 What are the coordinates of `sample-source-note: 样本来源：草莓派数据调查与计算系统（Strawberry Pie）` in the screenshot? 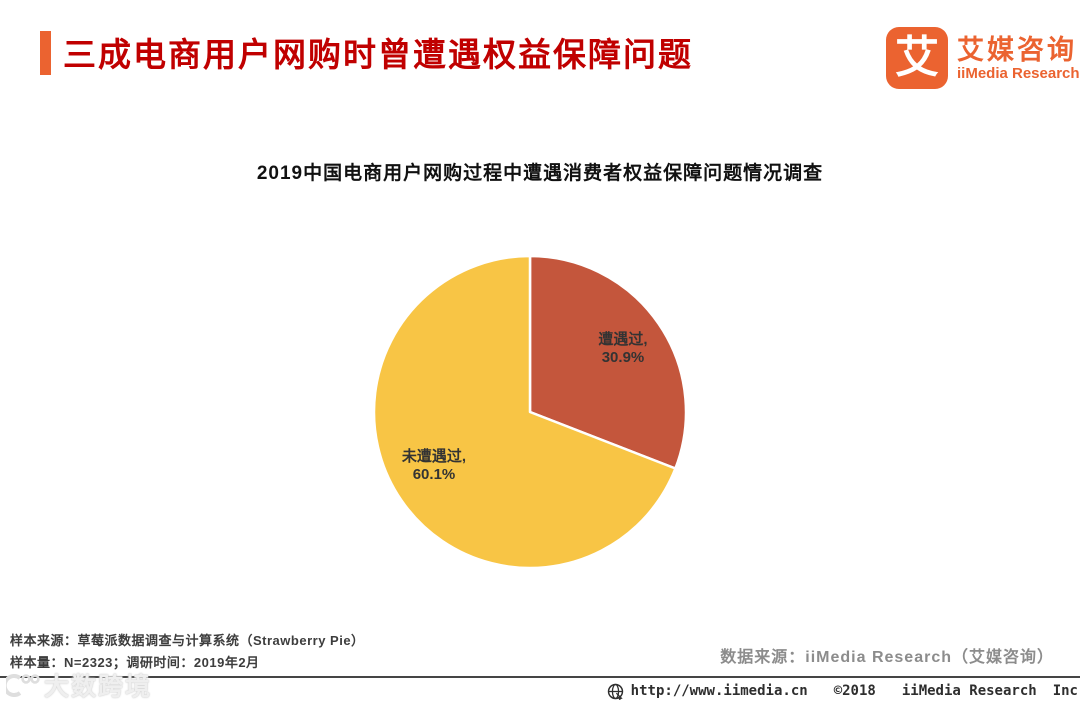 It's located at (187, 640).